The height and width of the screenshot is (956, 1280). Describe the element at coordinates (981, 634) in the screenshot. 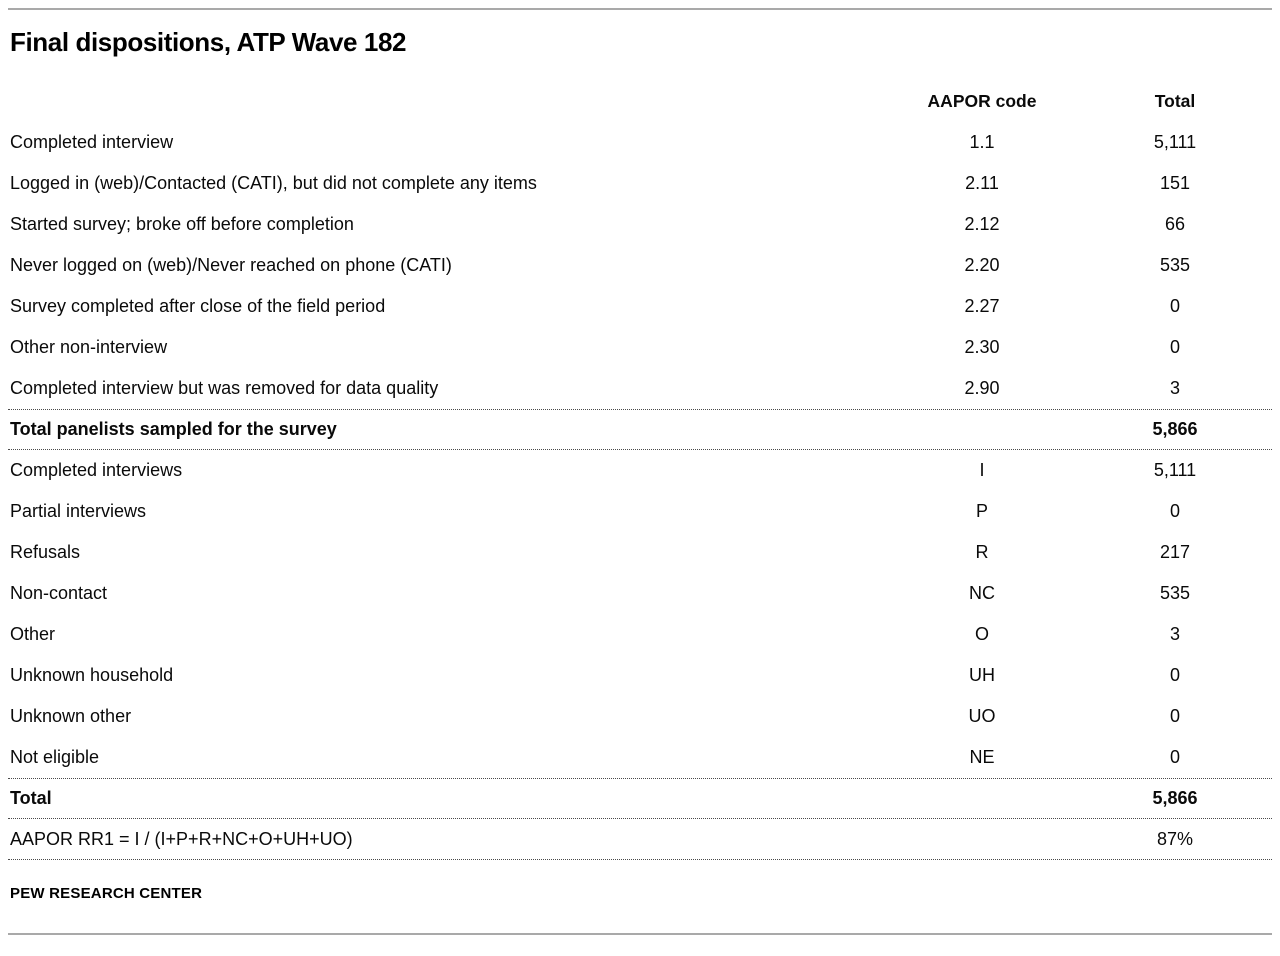

I see `row-aapor-code: O` at that location.